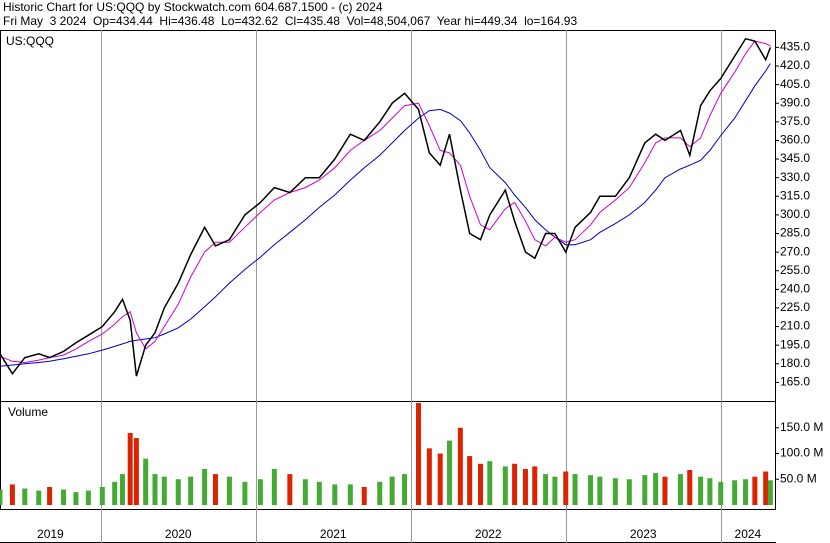  I want to click on x-tick-label: 2021, so click(333, 534).